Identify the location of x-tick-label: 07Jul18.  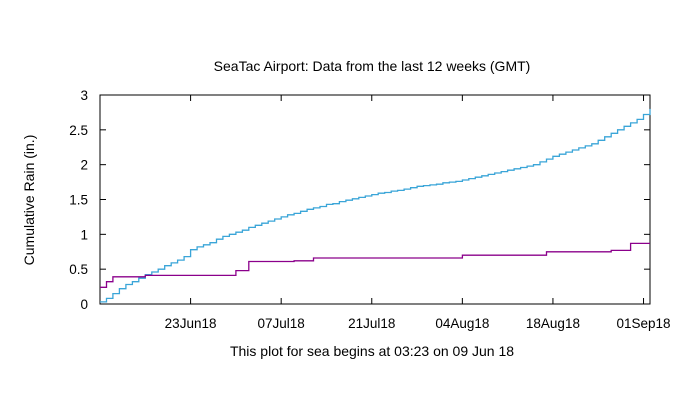
(281, 323).